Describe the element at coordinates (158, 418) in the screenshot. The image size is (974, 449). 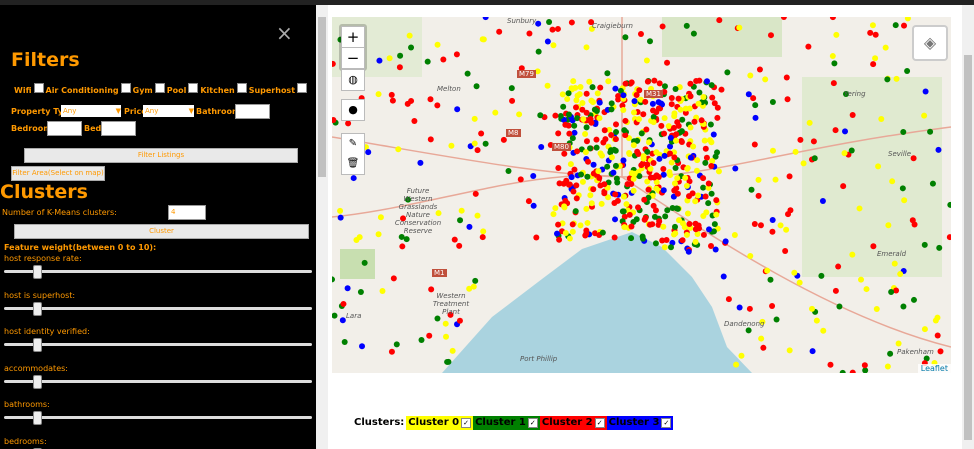
I see `slider-track` at that location.